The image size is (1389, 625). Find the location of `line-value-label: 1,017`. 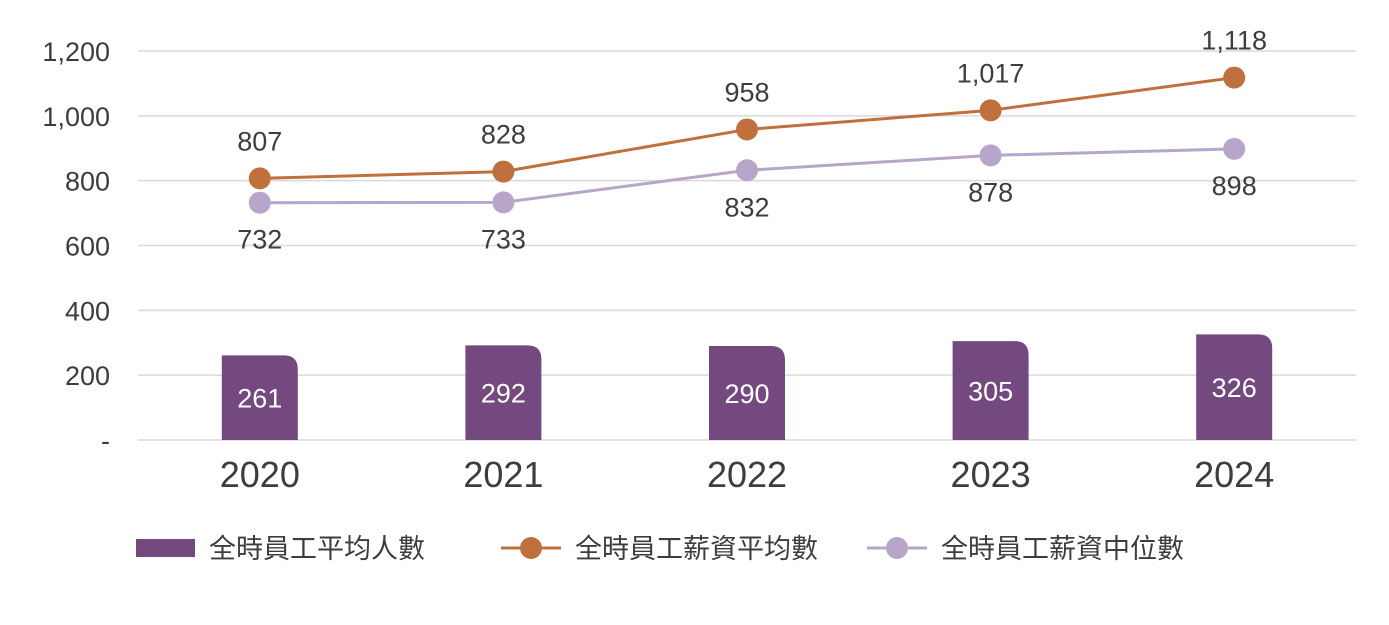

line-value-label: 1,017 is located at coordinates (991, 73).